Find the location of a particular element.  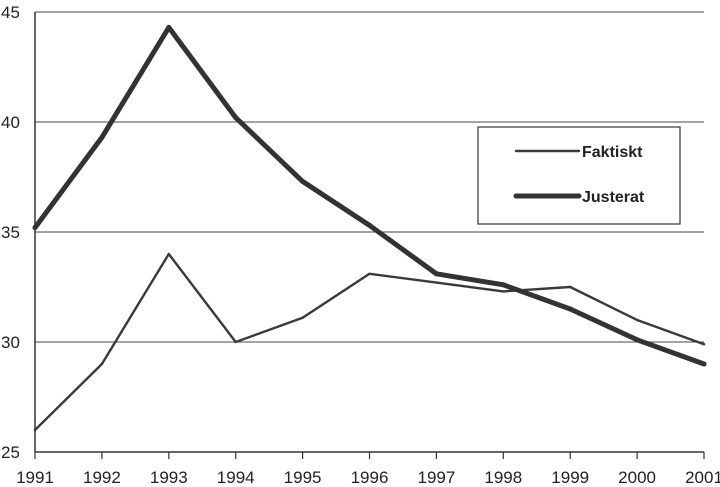

x-tick-label-1999: 1999 is located at coordinates (570, 477).